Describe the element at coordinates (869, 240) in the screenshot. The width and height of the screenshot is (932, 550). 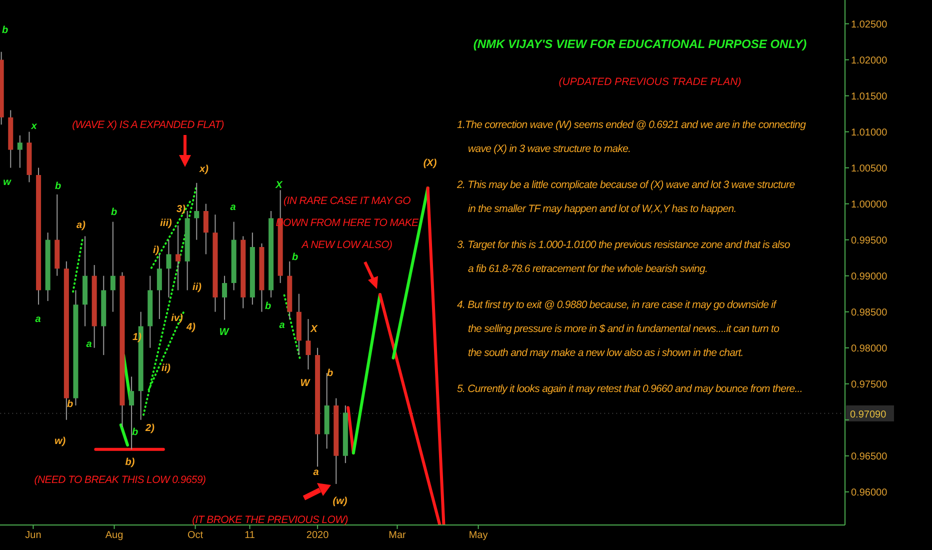
I see `y-tick-label: 0.99500` at that location.